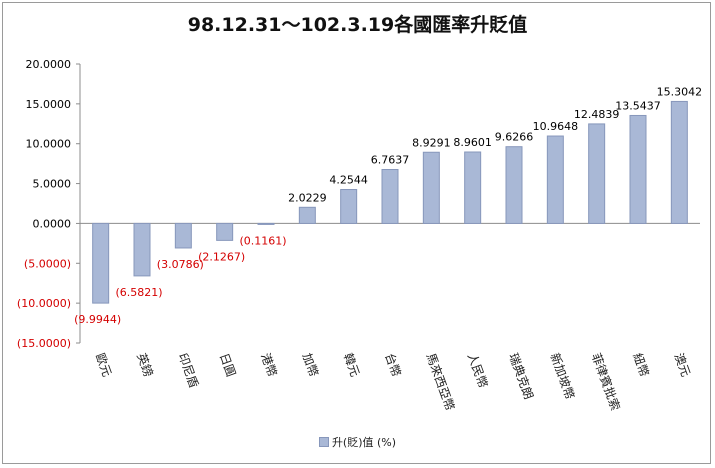 Image resolution: width=715 pixels, height=468 pixels. I want to click on data-label: 10.9648, so click(556, 126).